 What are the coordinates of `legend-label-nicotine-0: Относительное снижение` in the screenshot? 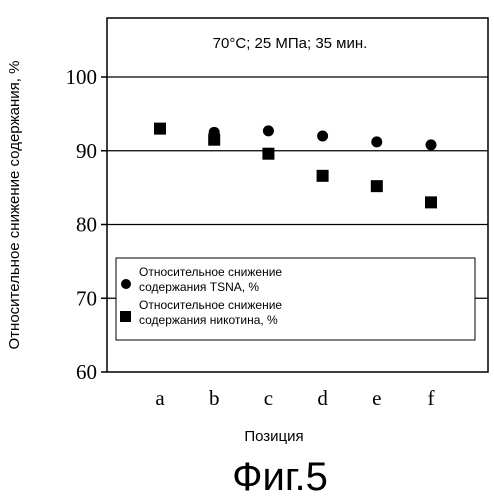 It's located at (210, 305).